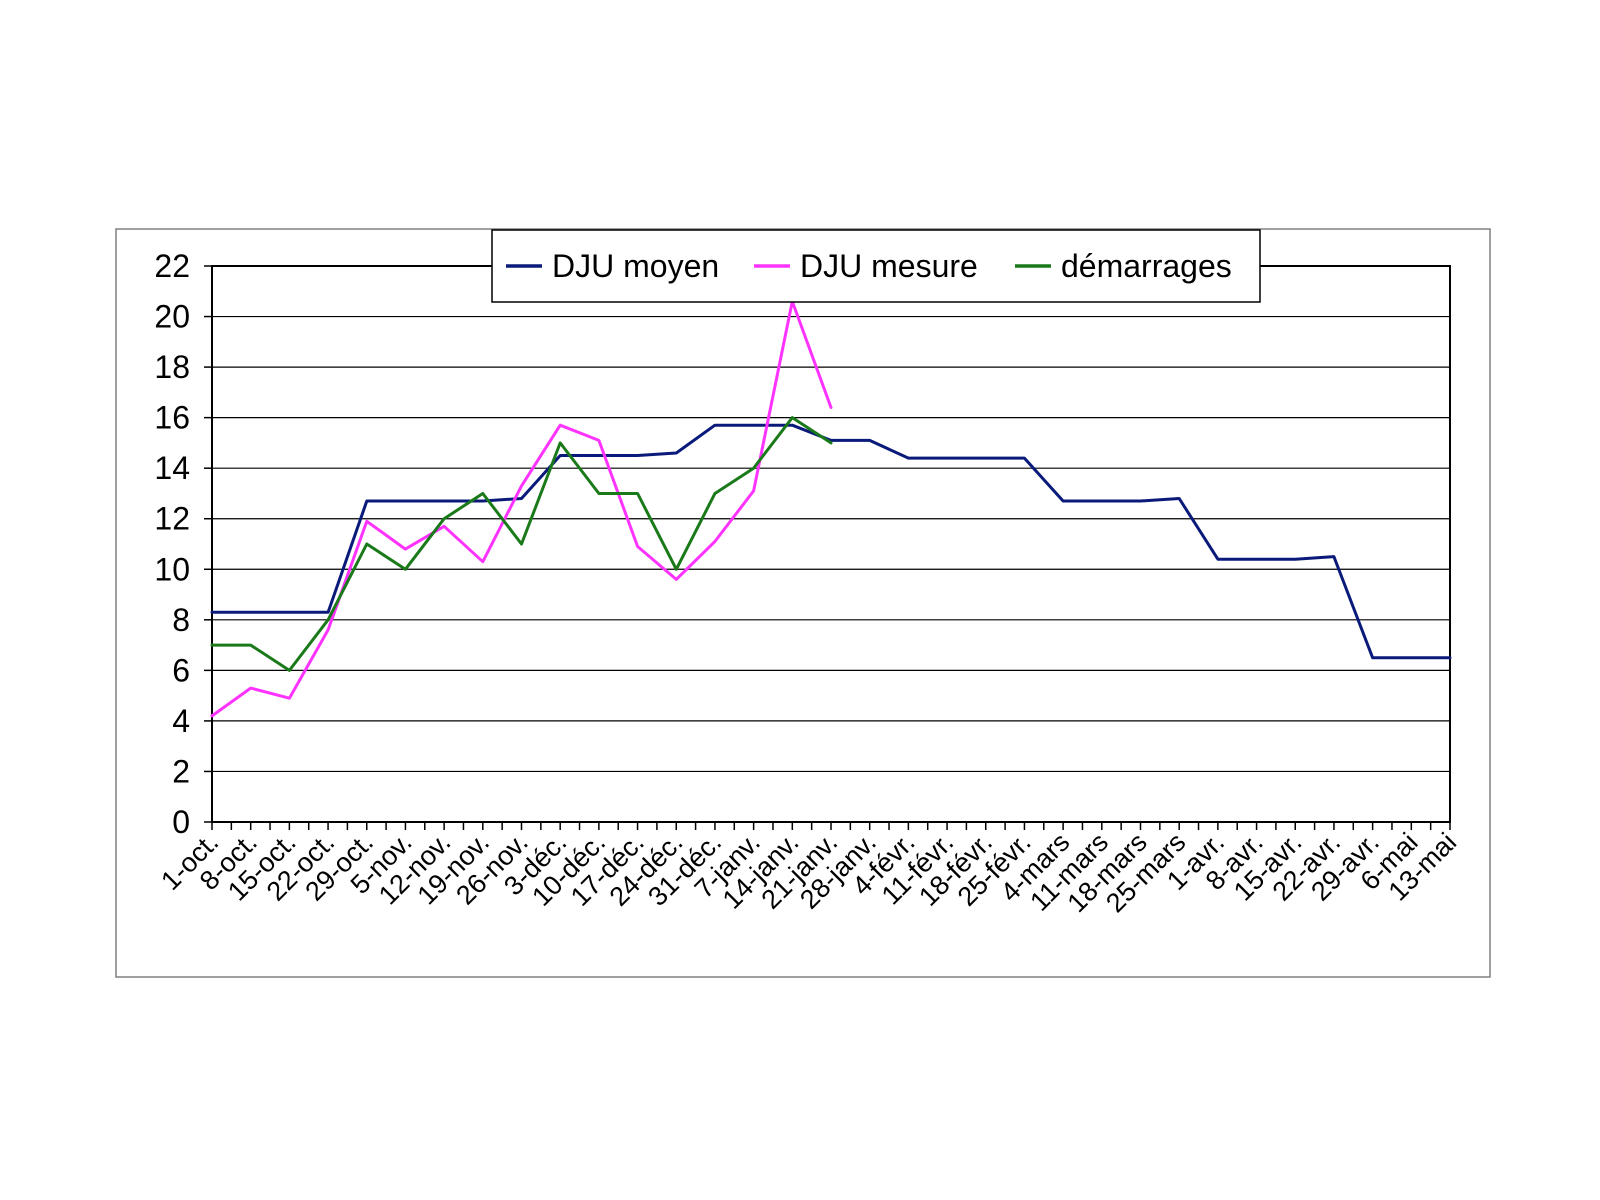 The image size is (1600, 1200). I want to click on legend-label: démarrages, so click(1146, 266).